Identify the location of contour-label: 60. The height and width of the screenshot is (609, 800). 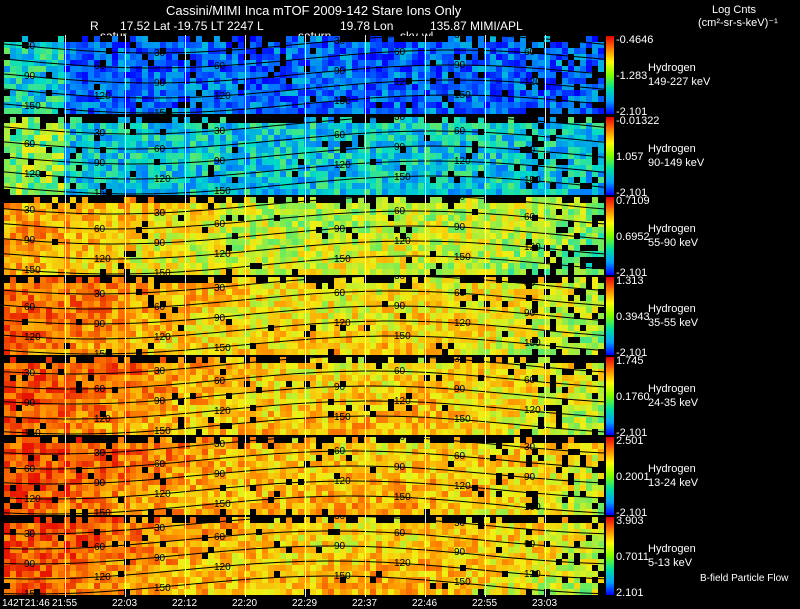
(340, 136).